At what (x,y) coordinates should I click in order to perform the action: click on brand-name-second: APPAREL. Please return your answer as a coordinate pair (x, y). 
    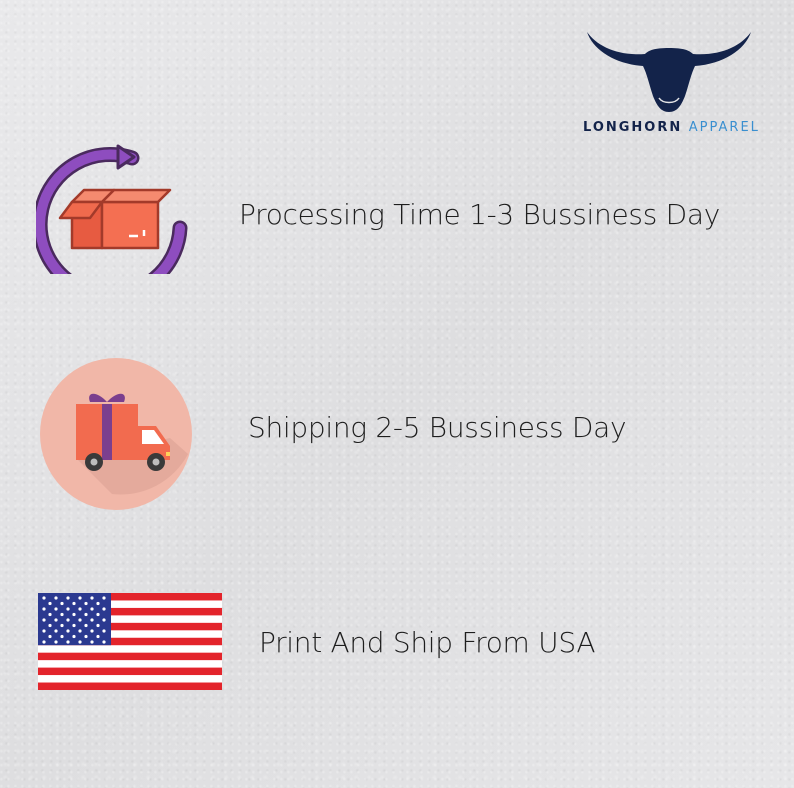
    Looking at the image, I should click on (724, 127).